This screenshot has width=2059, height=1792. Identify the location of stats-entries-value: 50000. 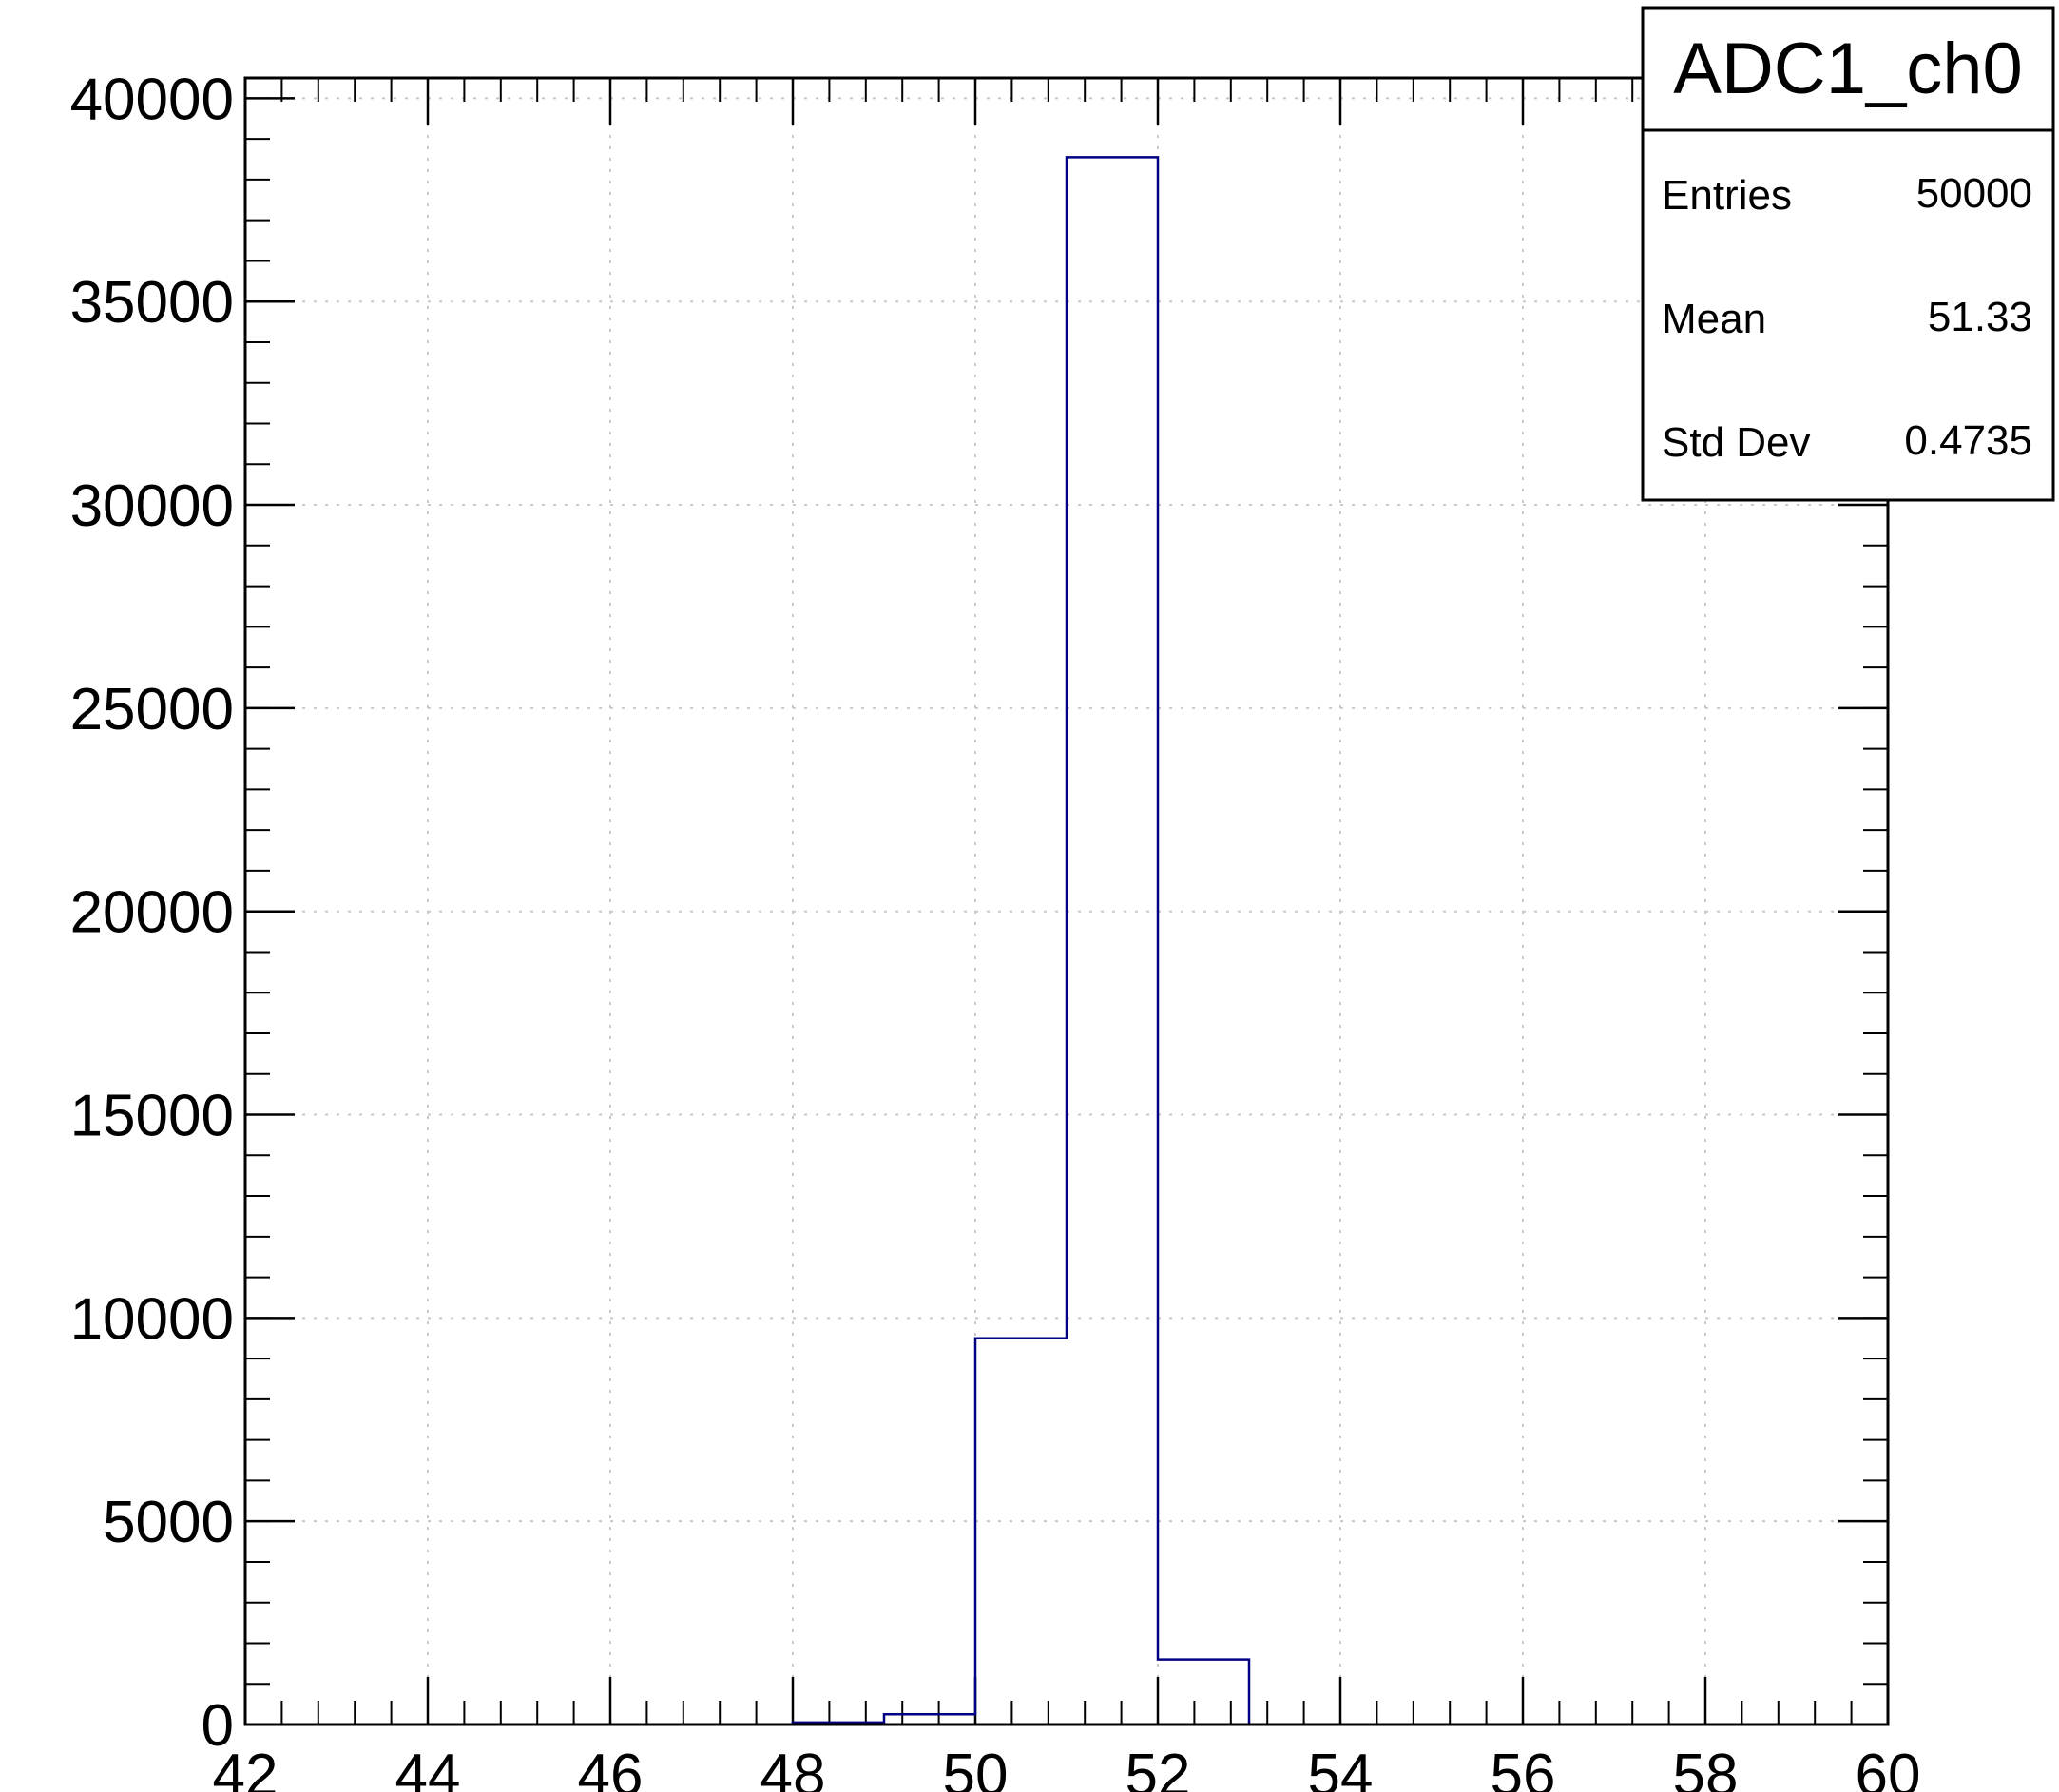
(1974, 193).